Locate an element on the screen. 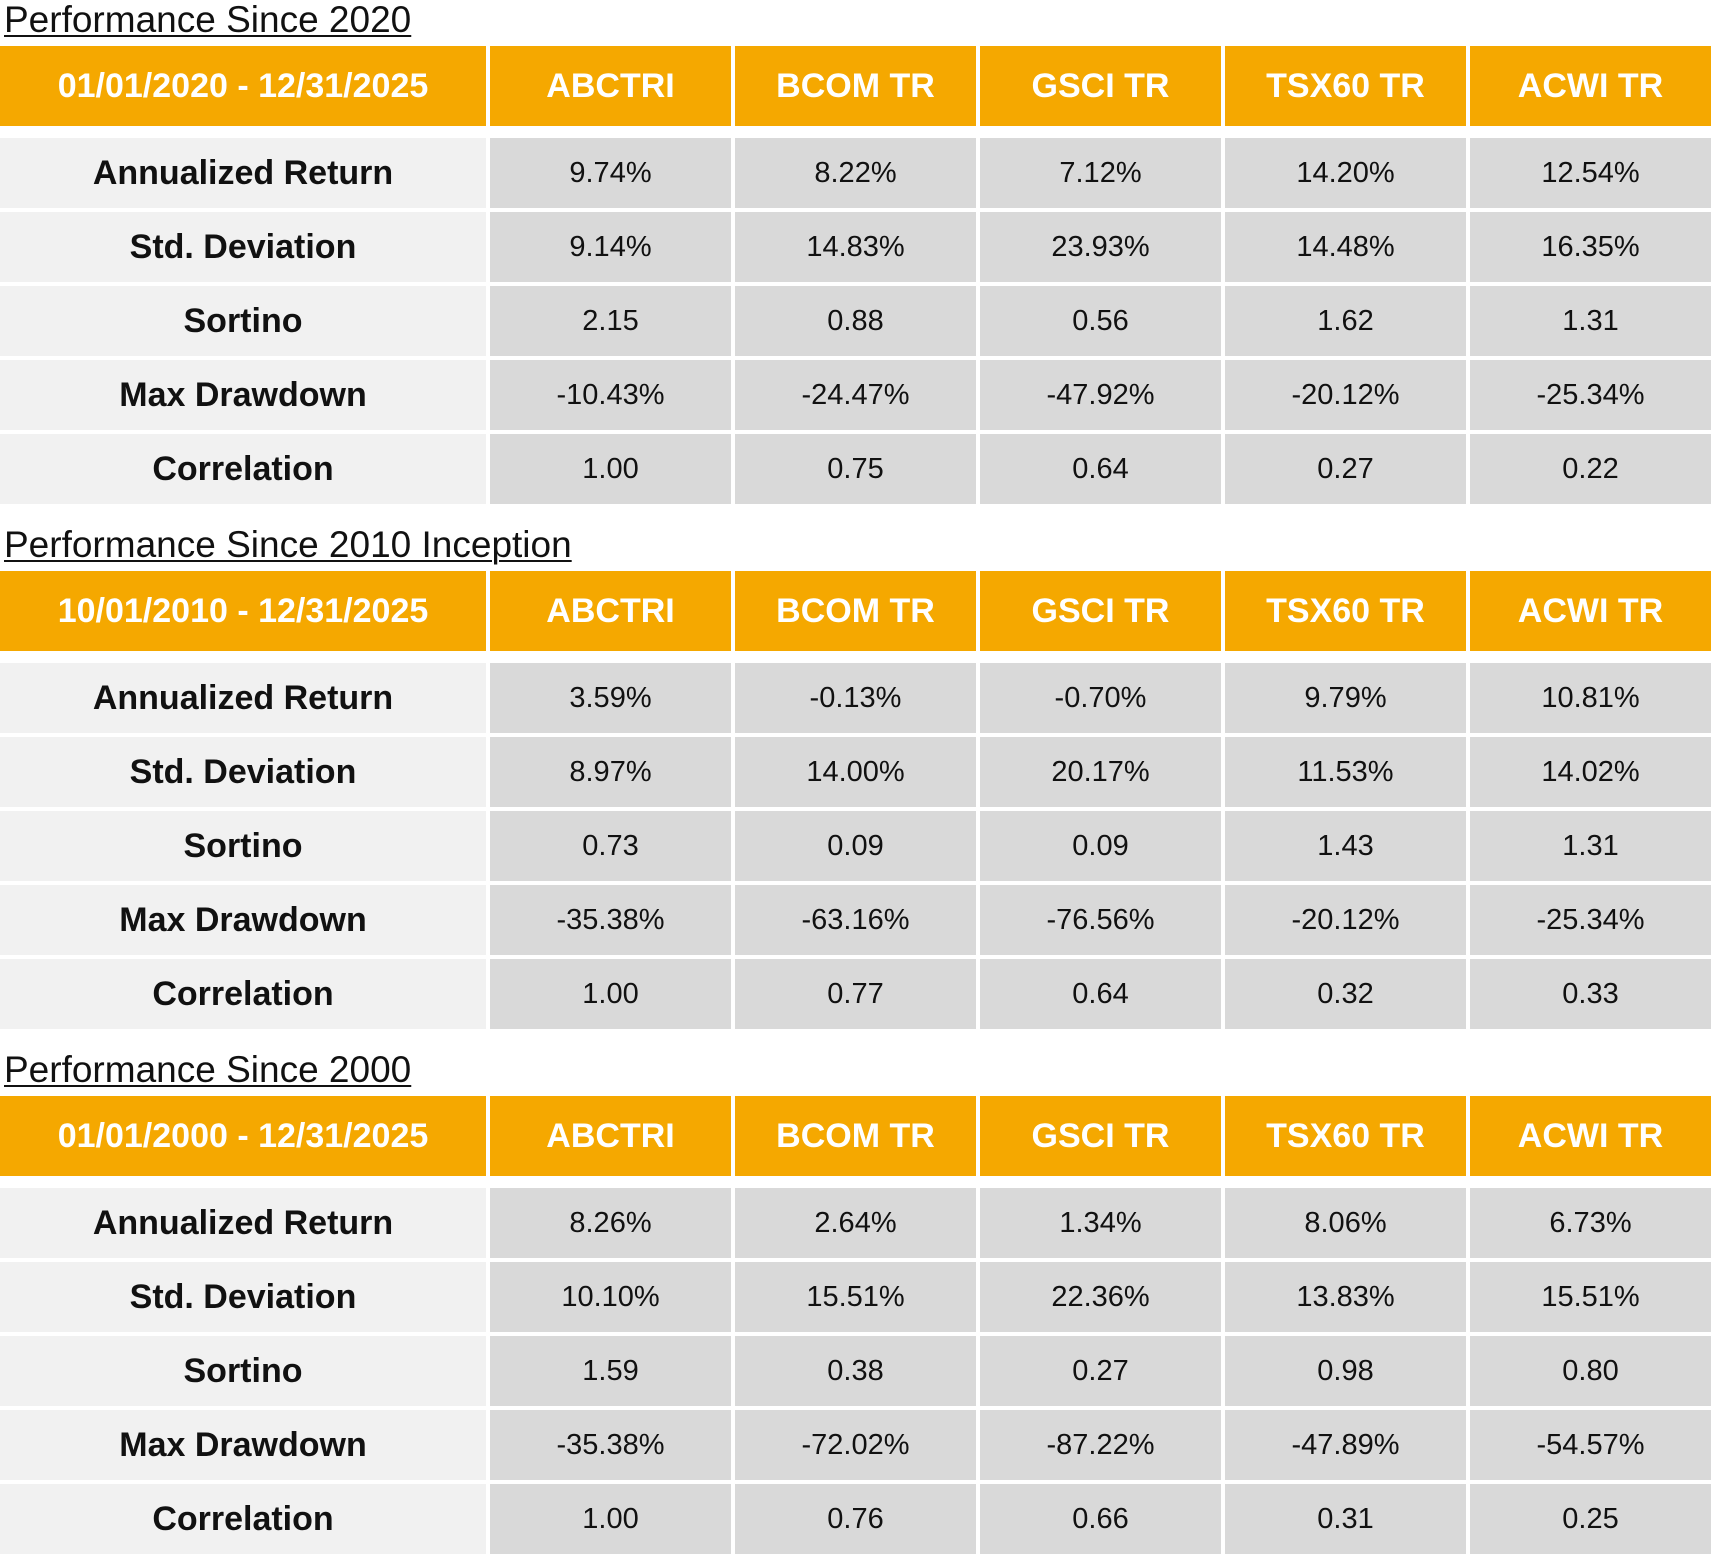  table-row: Correlation 1.00 0.75 0.64 0.27 0.22 is located at coordinates (855, 469).